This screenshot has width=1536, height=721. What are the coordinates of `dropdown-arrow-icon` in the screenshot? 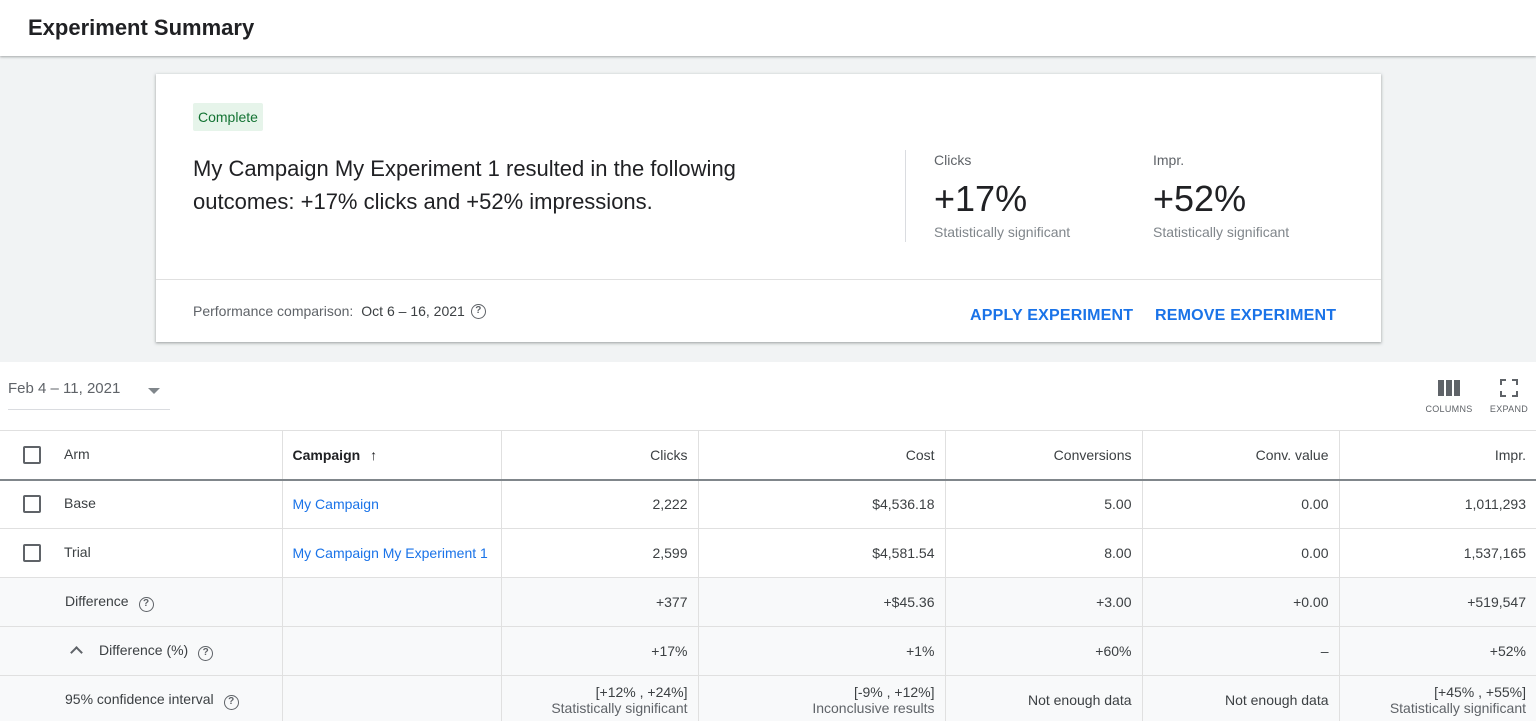 It's located at (154, 391).